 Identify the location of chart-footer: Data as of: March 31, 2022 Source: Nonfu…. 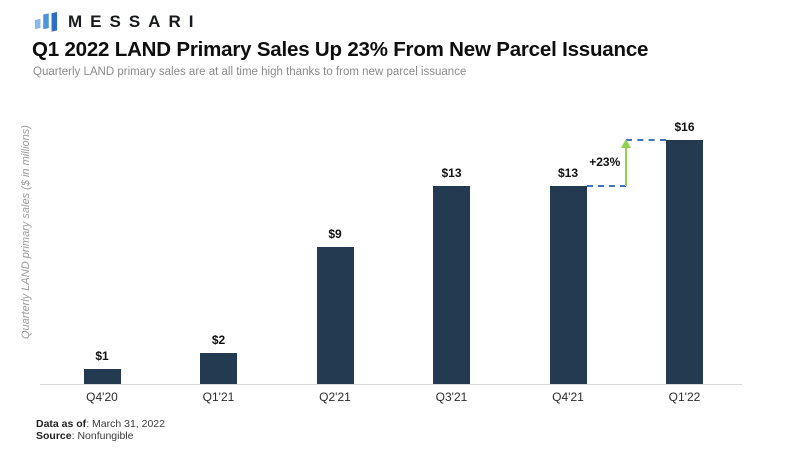
(100, 430).